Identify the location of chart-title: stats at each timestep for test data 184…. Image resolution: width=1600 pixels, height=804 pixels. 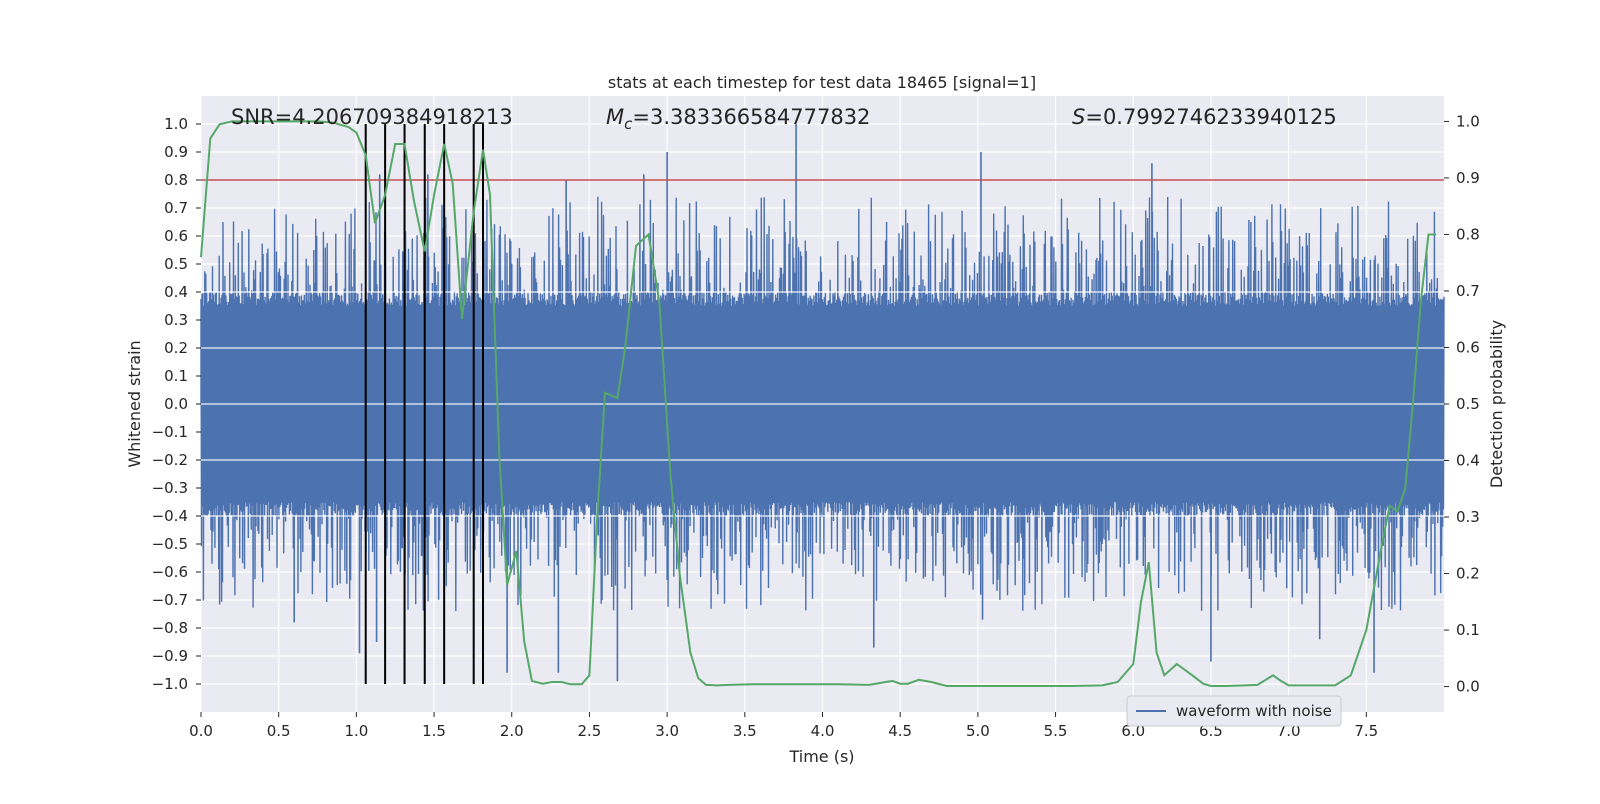
(822, 82).